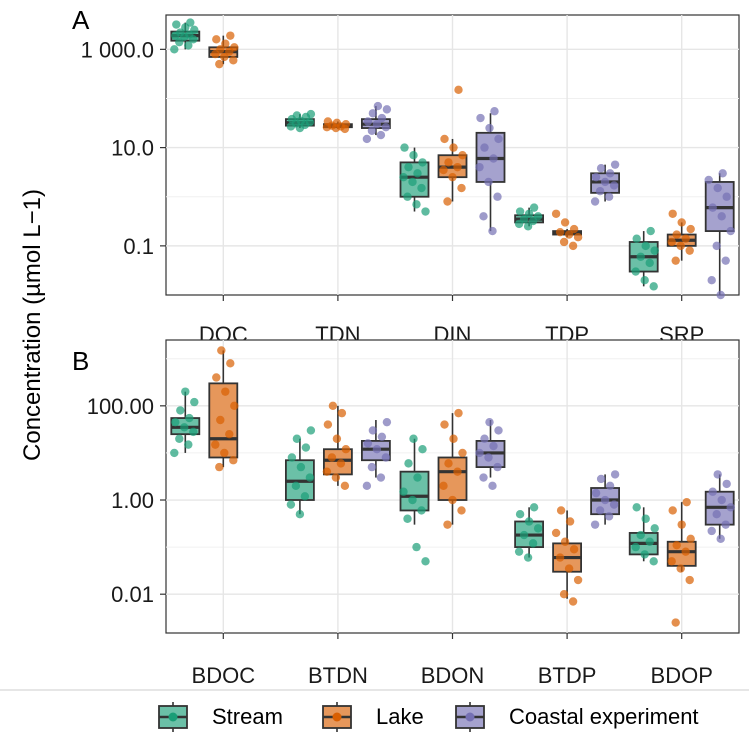 The height and width of the screenshot is (733, 749). What do you see at coordinates (490, 454) in the screenshot?
I see `box-coastal-experiment-bdon` at bounding box center [490, 454].